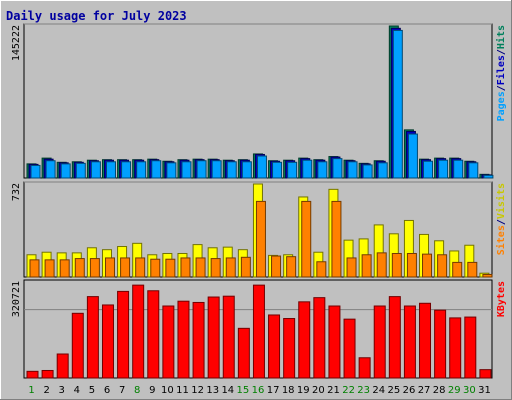  What do you see at coordinates (46, 390) in the screenshot?
I see `x-tick-label-day-2: 2` at bounding box center [46, 390].